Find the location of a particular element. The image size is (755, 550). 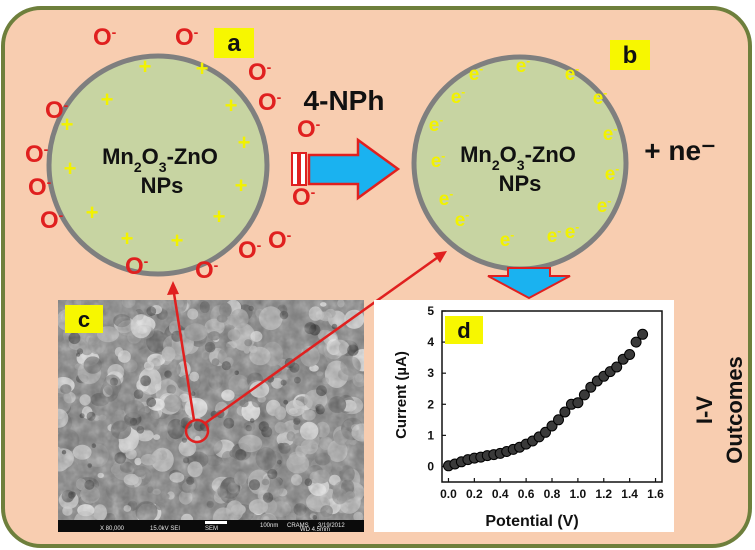

chart-y-label: Current (µA) is located at coordinates (401, 395).